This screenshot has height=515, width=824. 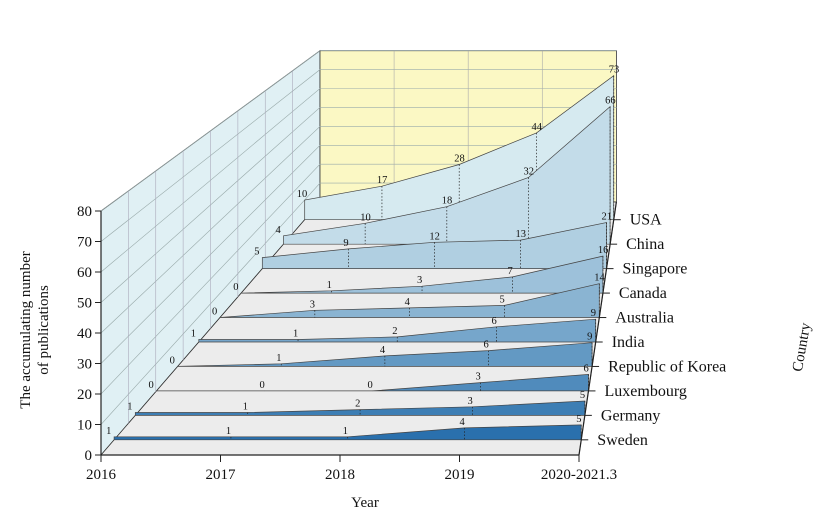 What do you see at coordinates (646, 391) in the screenshot?
I see `country-label: Luxembourg` at bounding box center [646, 391].